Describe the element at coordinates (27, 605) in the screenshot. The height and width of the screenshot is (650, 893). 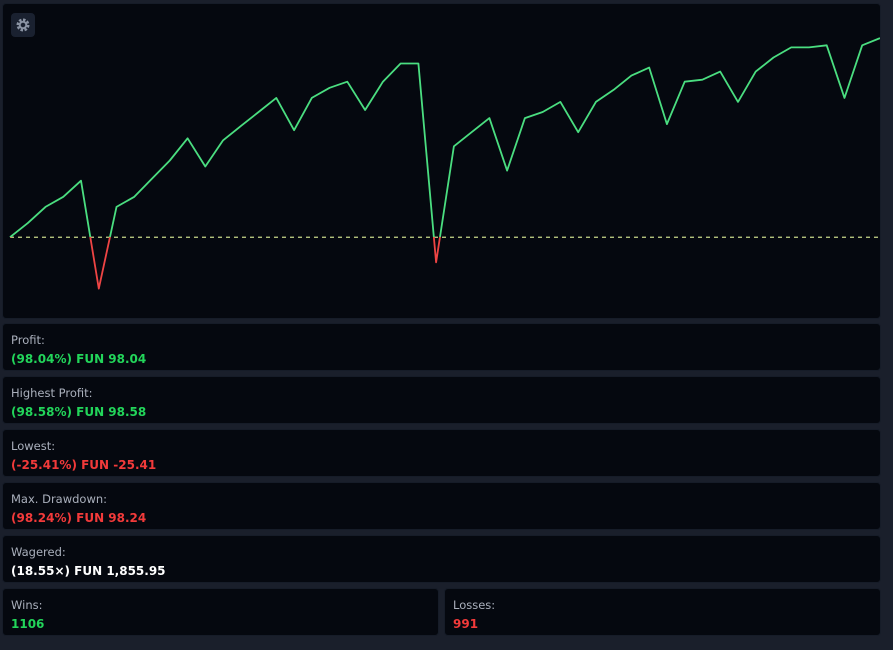
I see `stat-label: Wins:` at that location.